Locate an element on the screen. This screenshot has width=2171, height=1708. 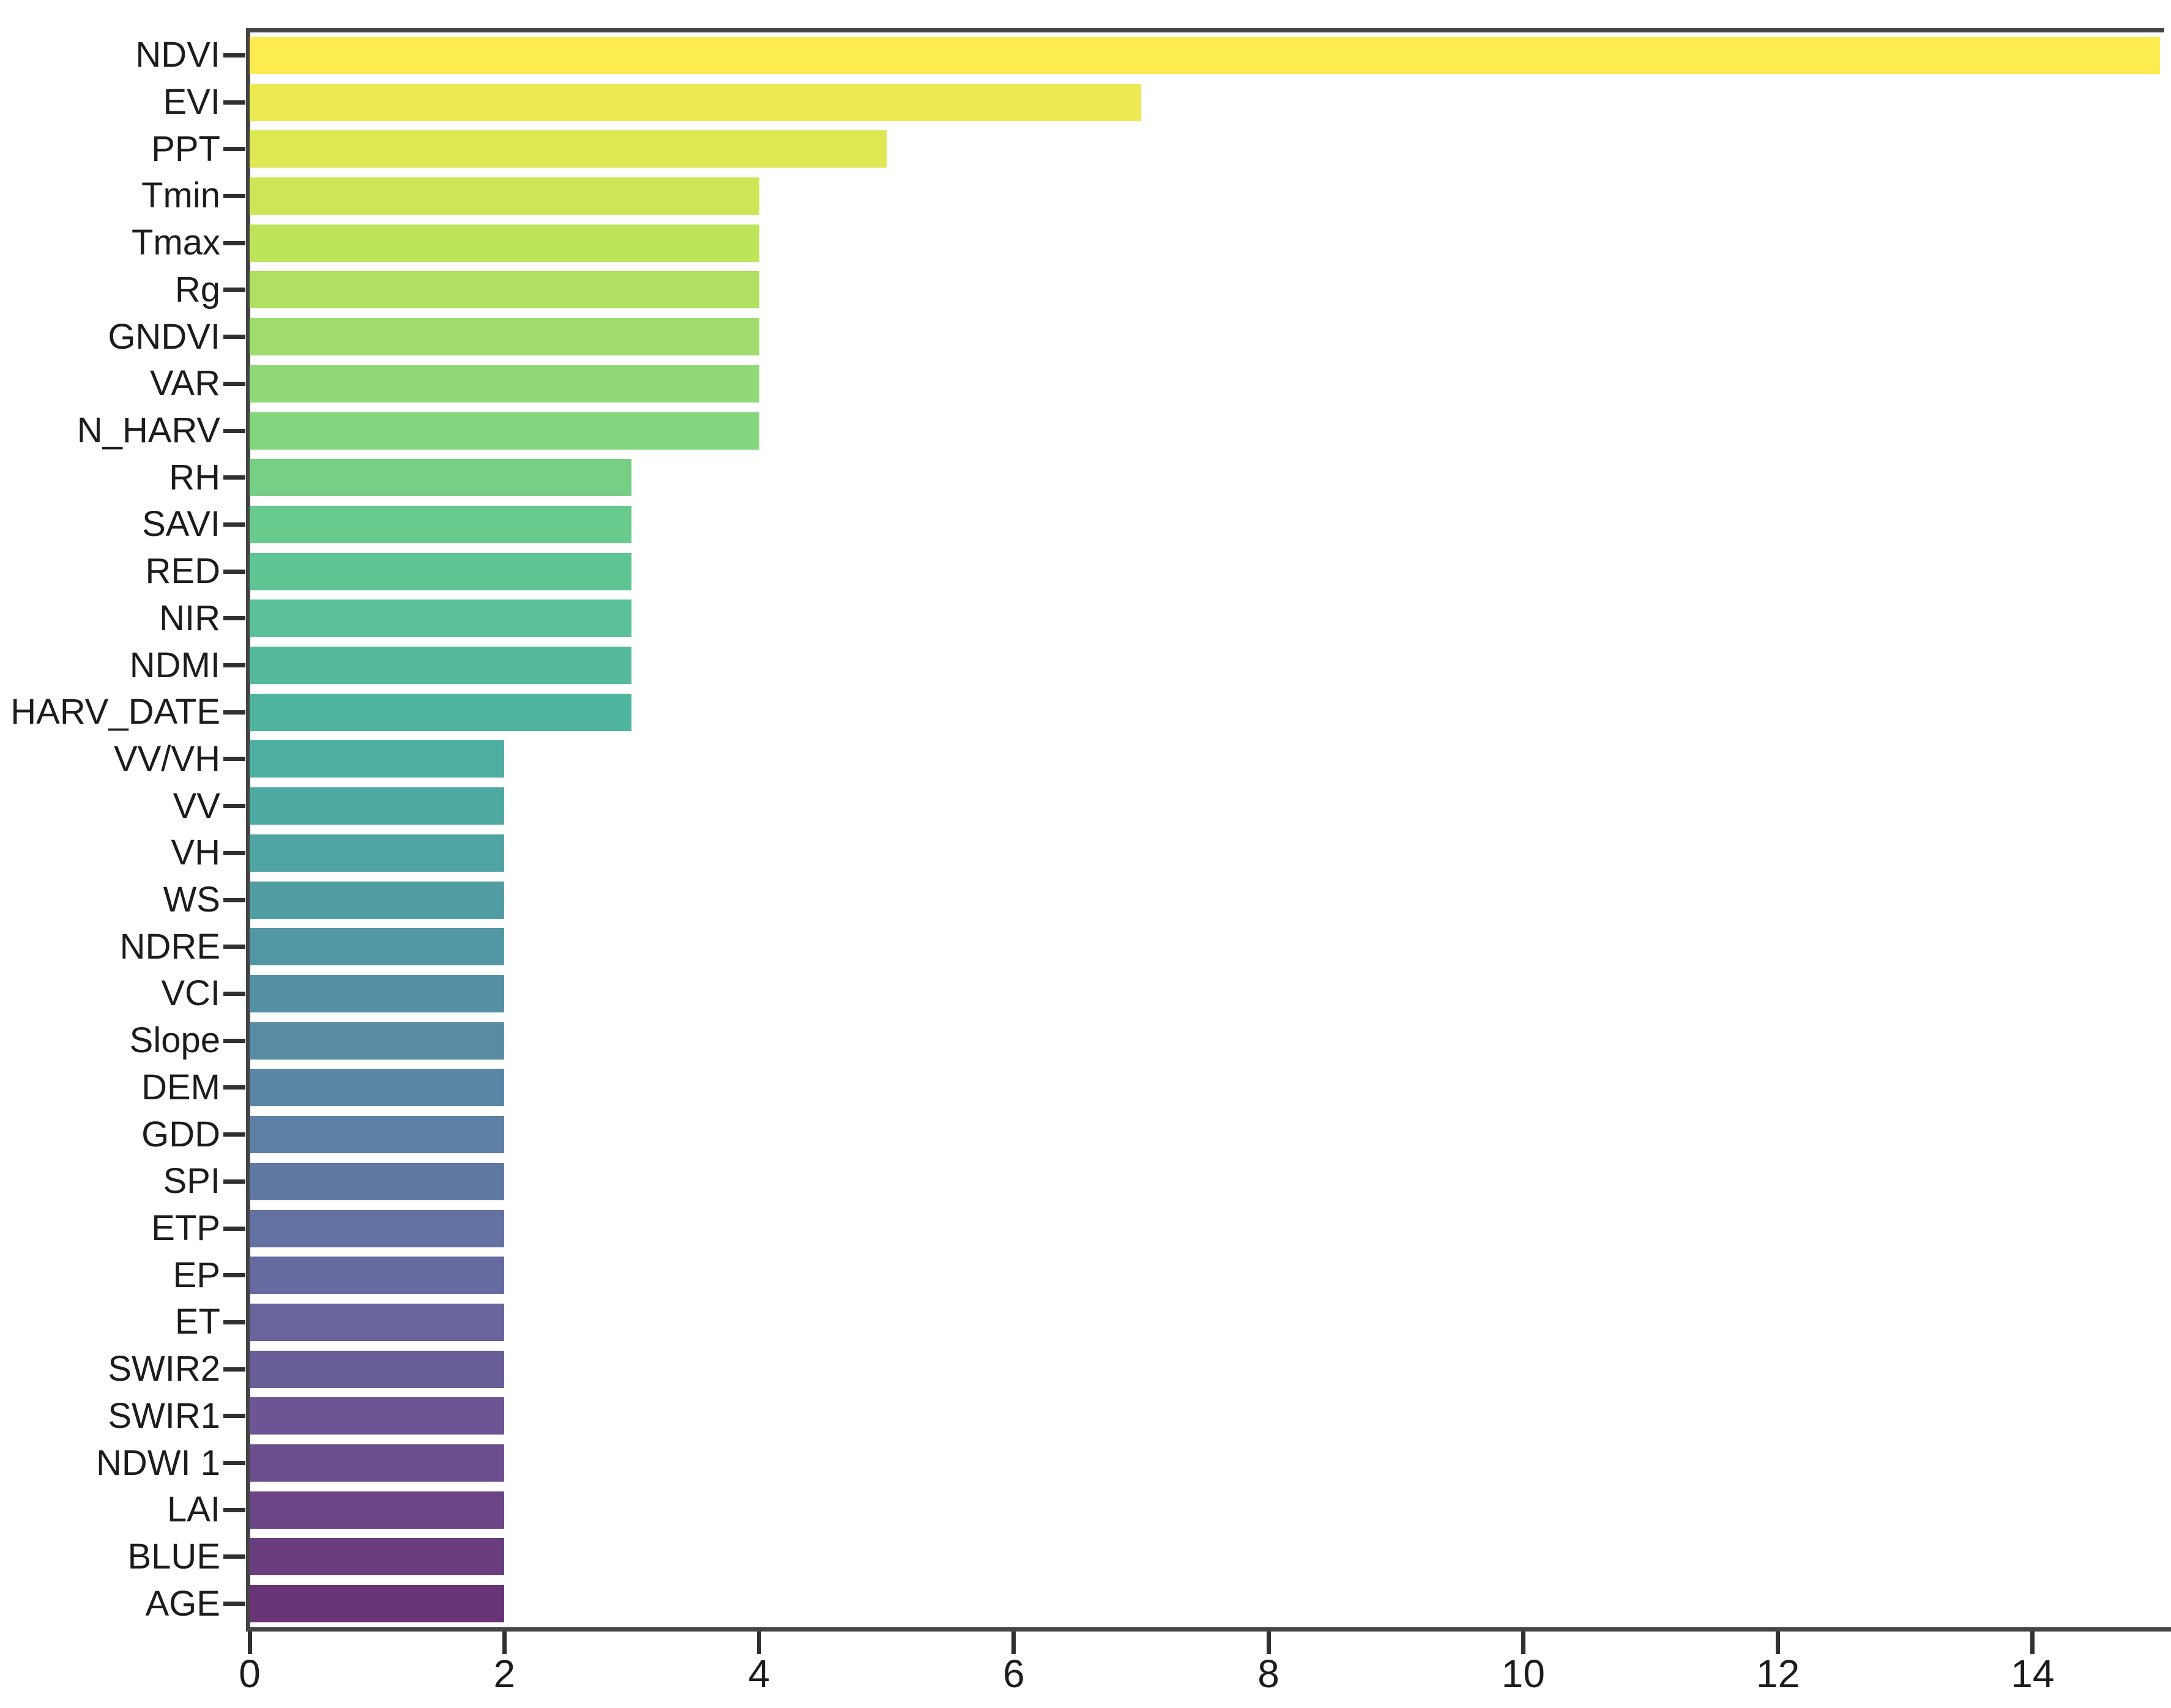
y-tick-label: SPI is located at coordinates (192, 1181).